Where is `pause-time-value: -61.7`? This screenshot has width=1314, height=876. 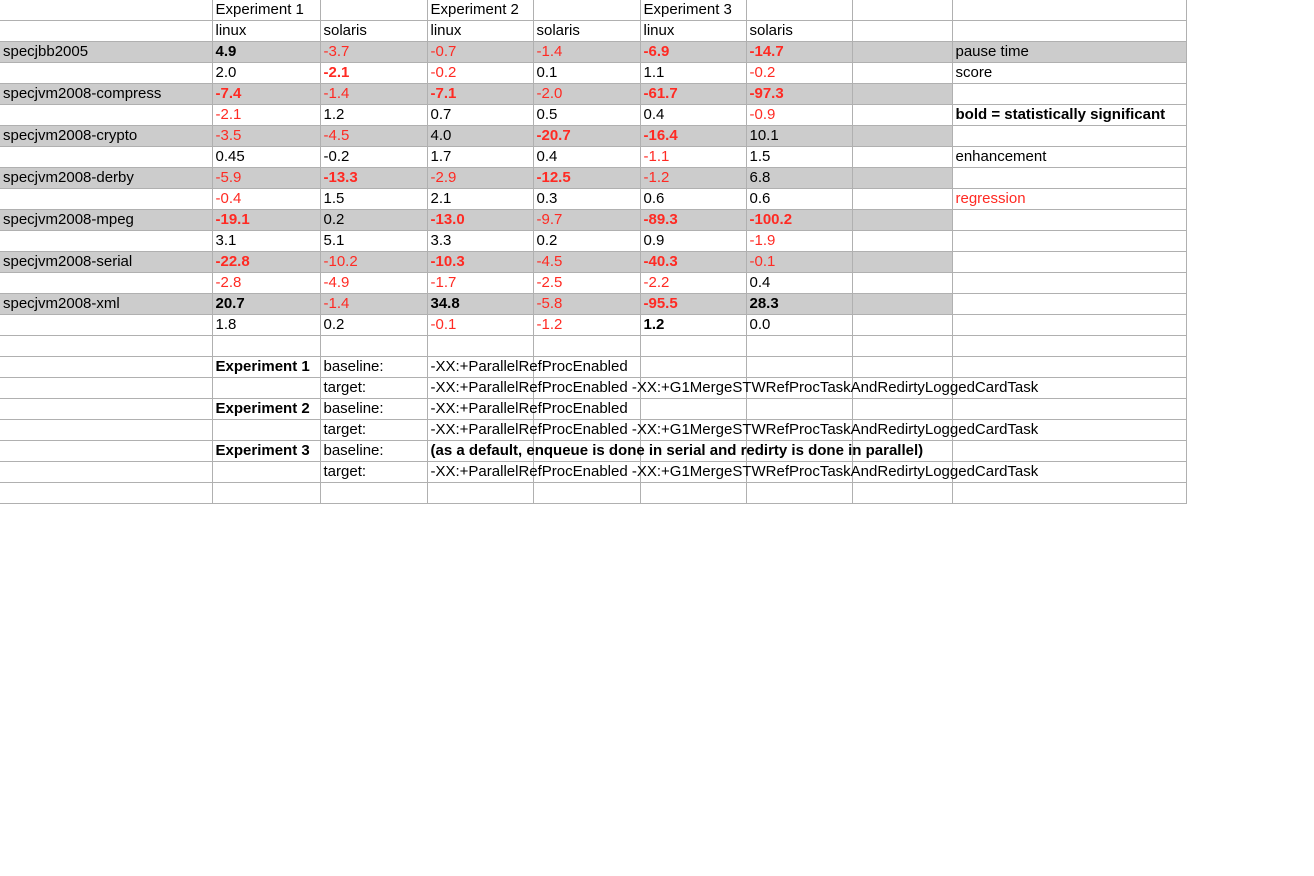
pause-time-value: -61.7 is located at coordinates (693, 94).